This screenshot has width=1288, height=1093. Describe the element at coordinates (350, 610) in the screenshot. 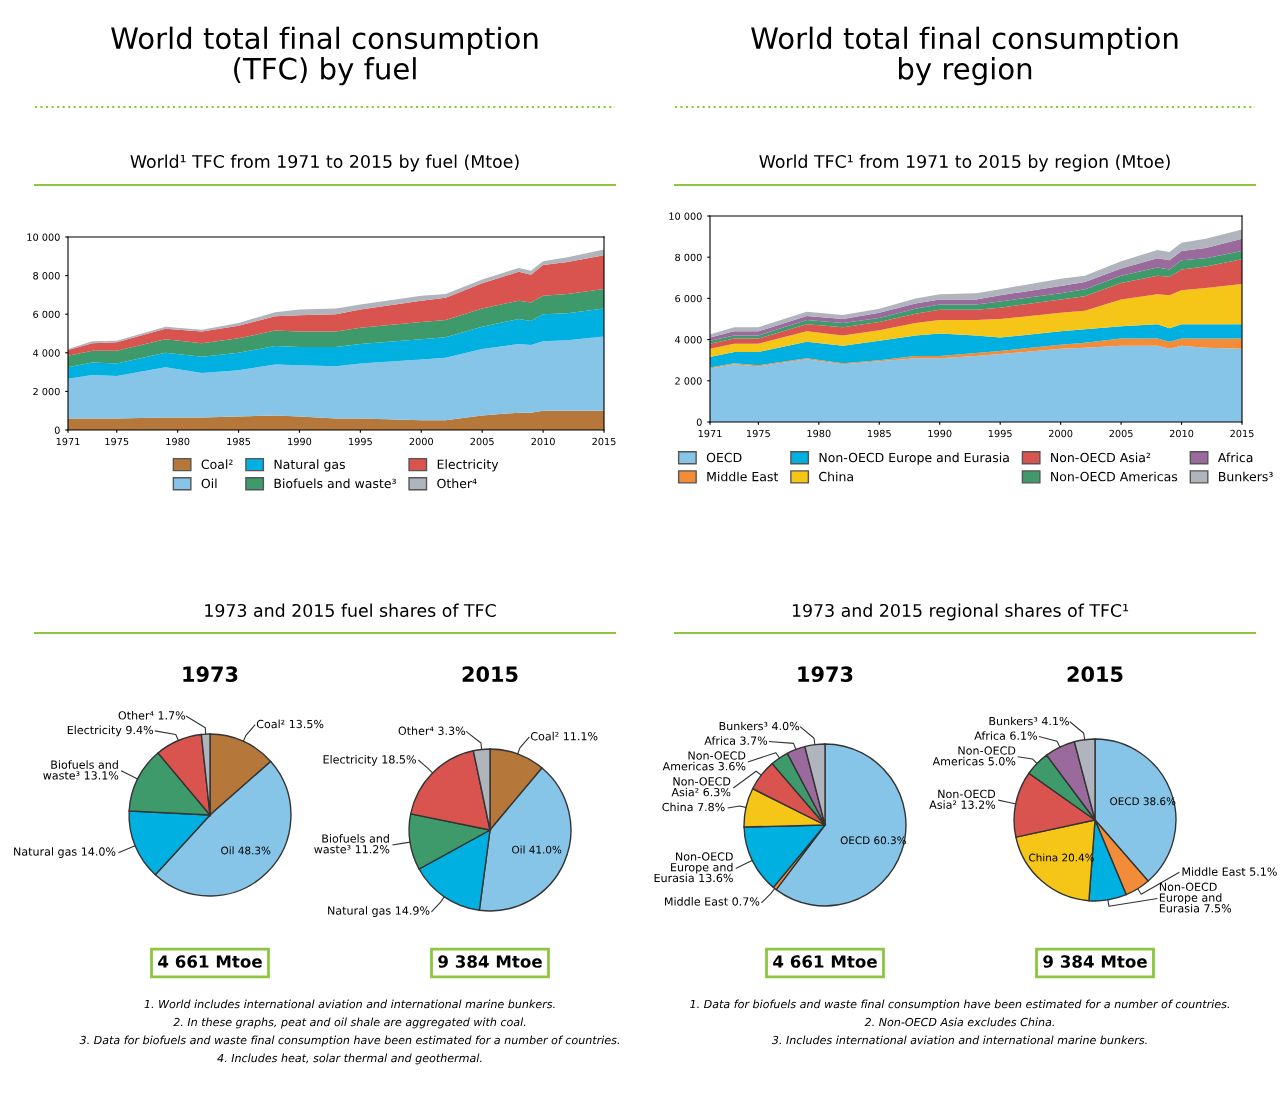

I see `chart-subtitle: 1973 and 2015 fuel shares of TFC` at that location.